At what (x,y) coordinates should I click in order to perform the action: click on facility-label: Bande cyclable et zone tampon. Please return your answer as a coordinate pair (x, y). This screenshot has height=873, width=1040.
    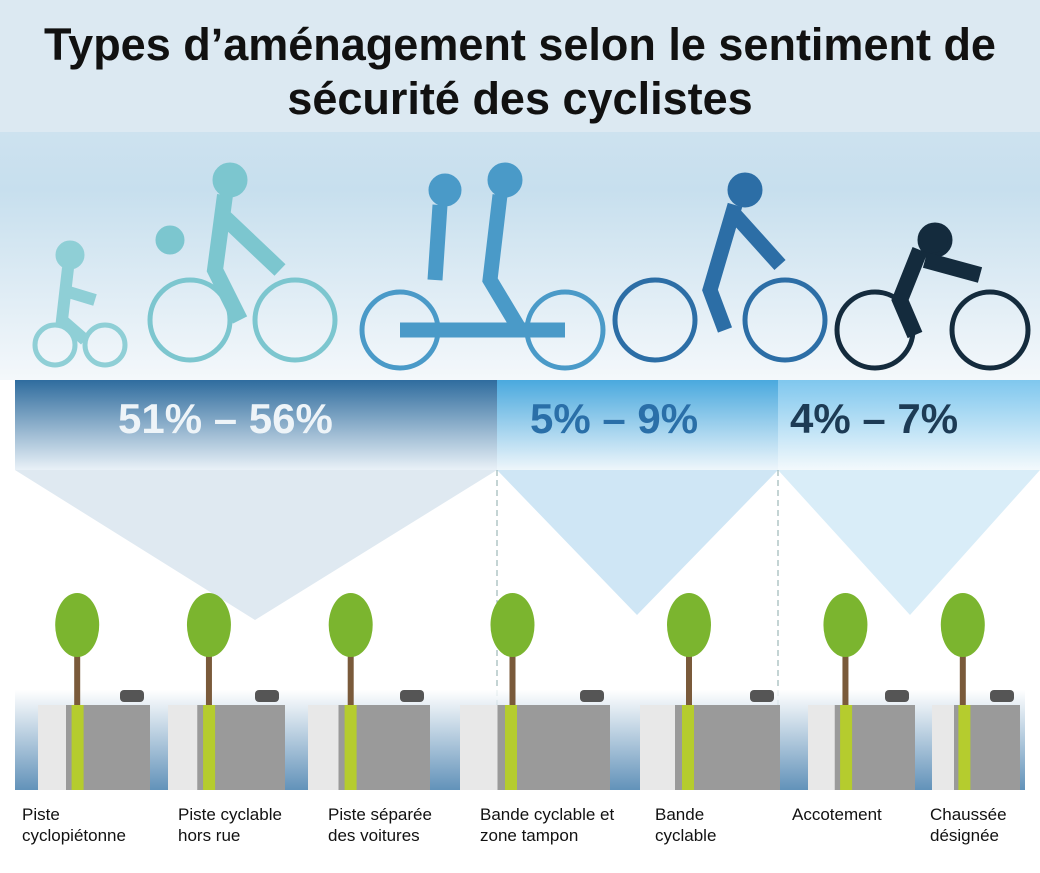
    Looking at the image, I should click on (547, 825).